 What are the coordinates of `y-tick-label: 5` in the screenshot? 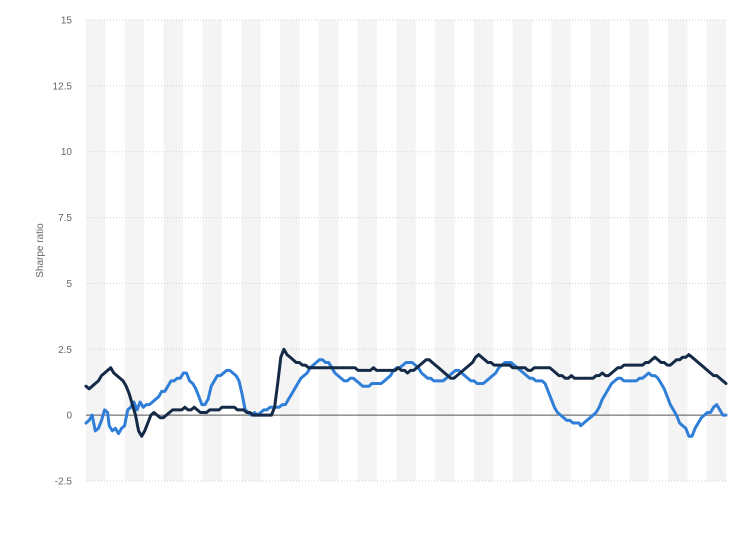 It's located at (69, 284).